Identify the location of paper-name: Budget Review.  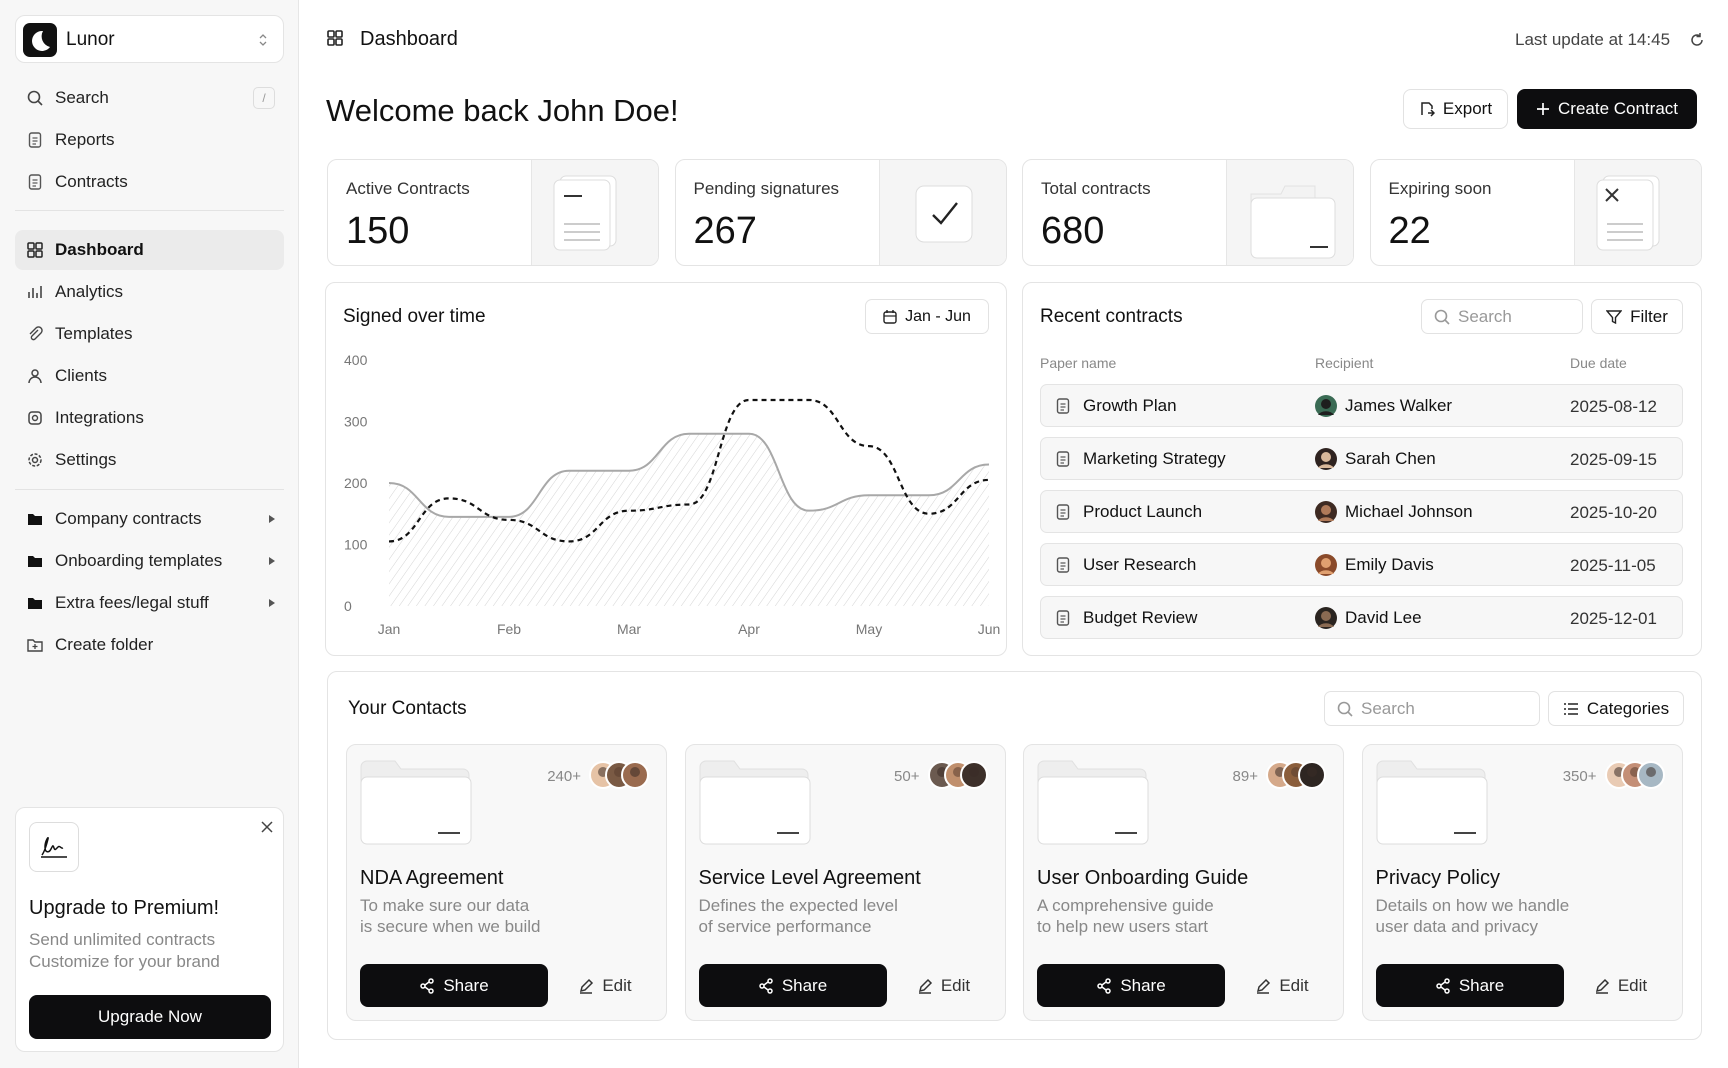
(1140, 617).